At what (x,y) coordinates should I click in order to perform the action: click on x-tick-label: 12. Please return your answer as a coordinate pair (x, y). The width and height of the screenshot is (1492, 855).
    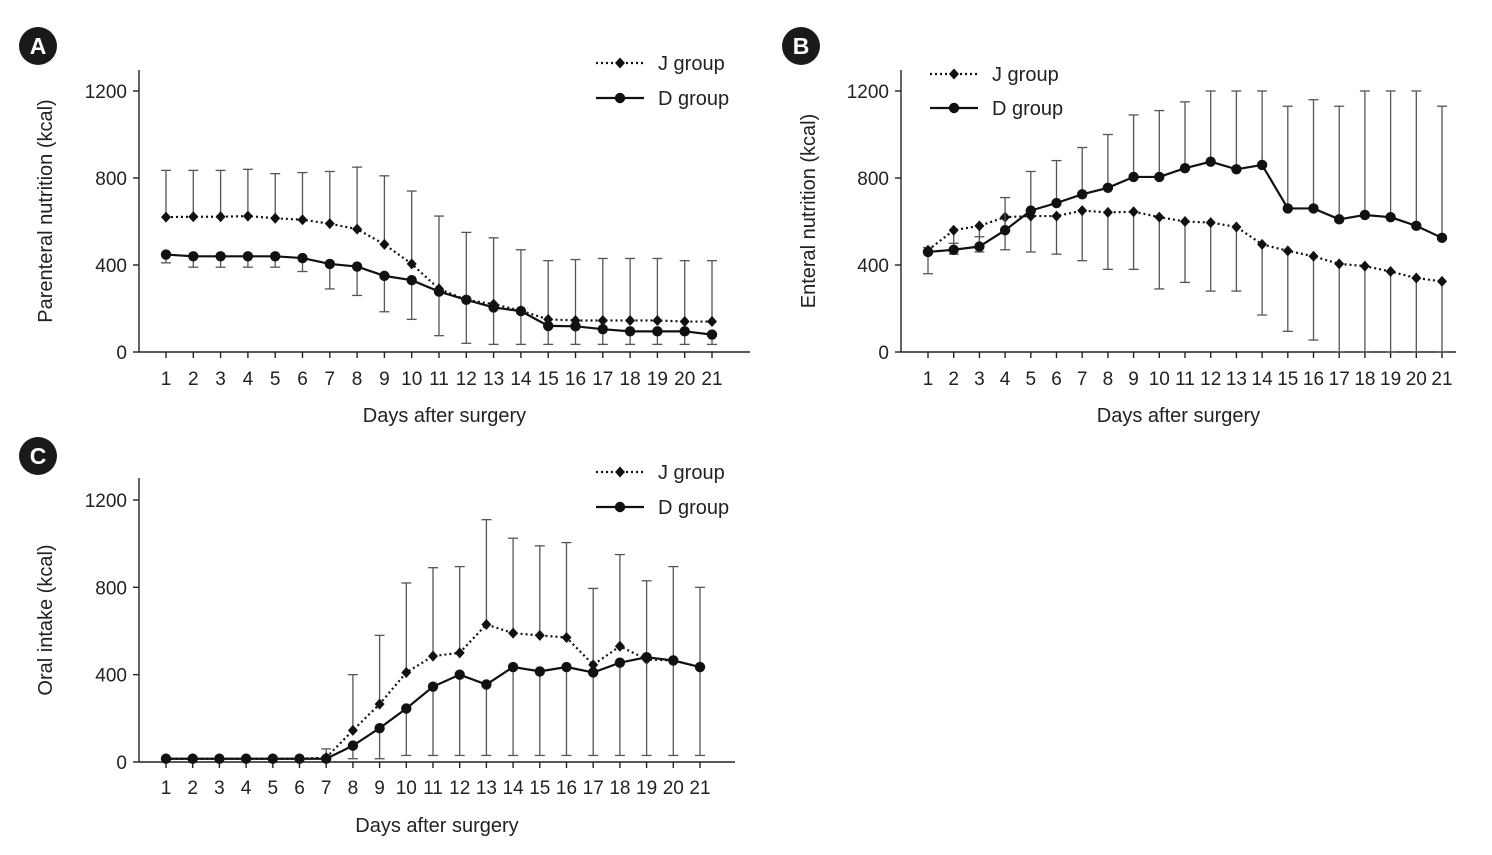
    Looking at the image, I should click on (1210, 379).